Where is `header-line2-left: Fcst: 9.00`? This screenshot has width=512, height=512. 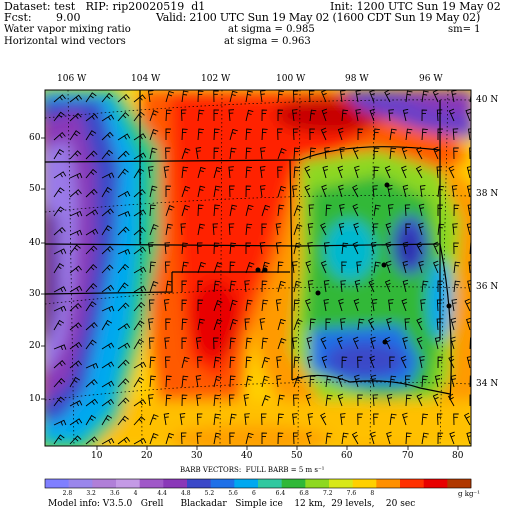 header-line2-left: Fcst: 9.00 is located at coordinates (42, 17).